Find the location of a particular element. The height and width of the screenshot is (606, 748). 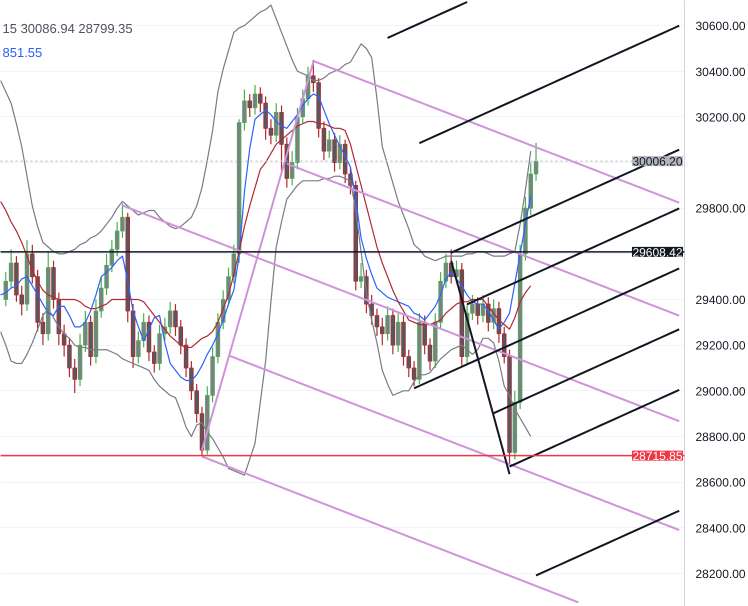

y-tick-label: 29000.00 is located at coordinates (721, 391).